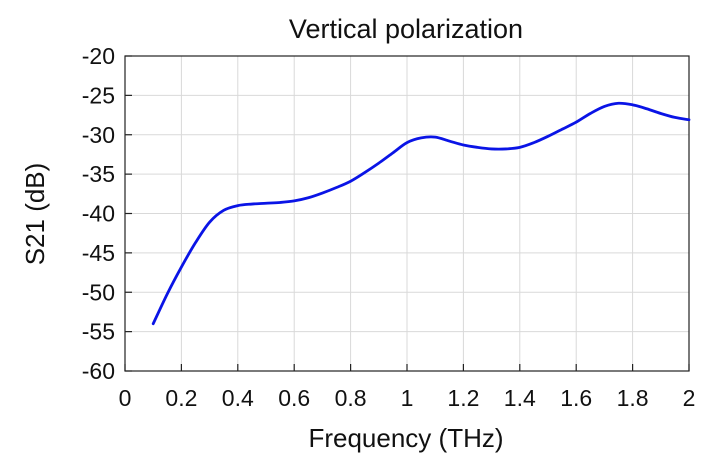 The width and height of the screenshot is (702, 459). I want to click on x-axis-label: Frequency (THz), so click(405, 438).